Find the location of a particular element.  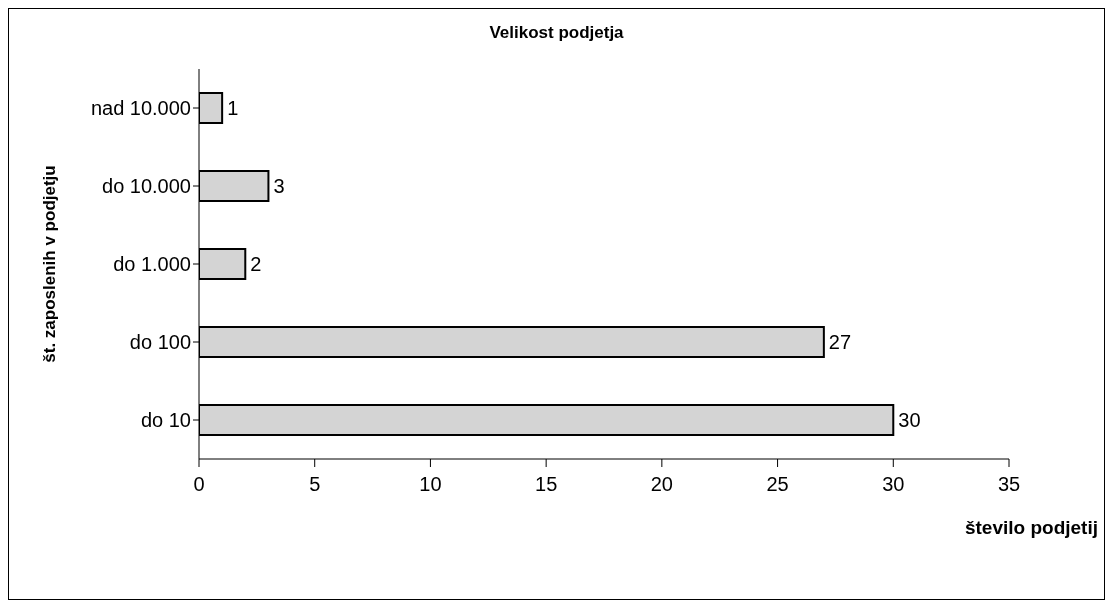

y-axis-title: št. zaposlenih v podjetju is located at coordinates (50, 264).